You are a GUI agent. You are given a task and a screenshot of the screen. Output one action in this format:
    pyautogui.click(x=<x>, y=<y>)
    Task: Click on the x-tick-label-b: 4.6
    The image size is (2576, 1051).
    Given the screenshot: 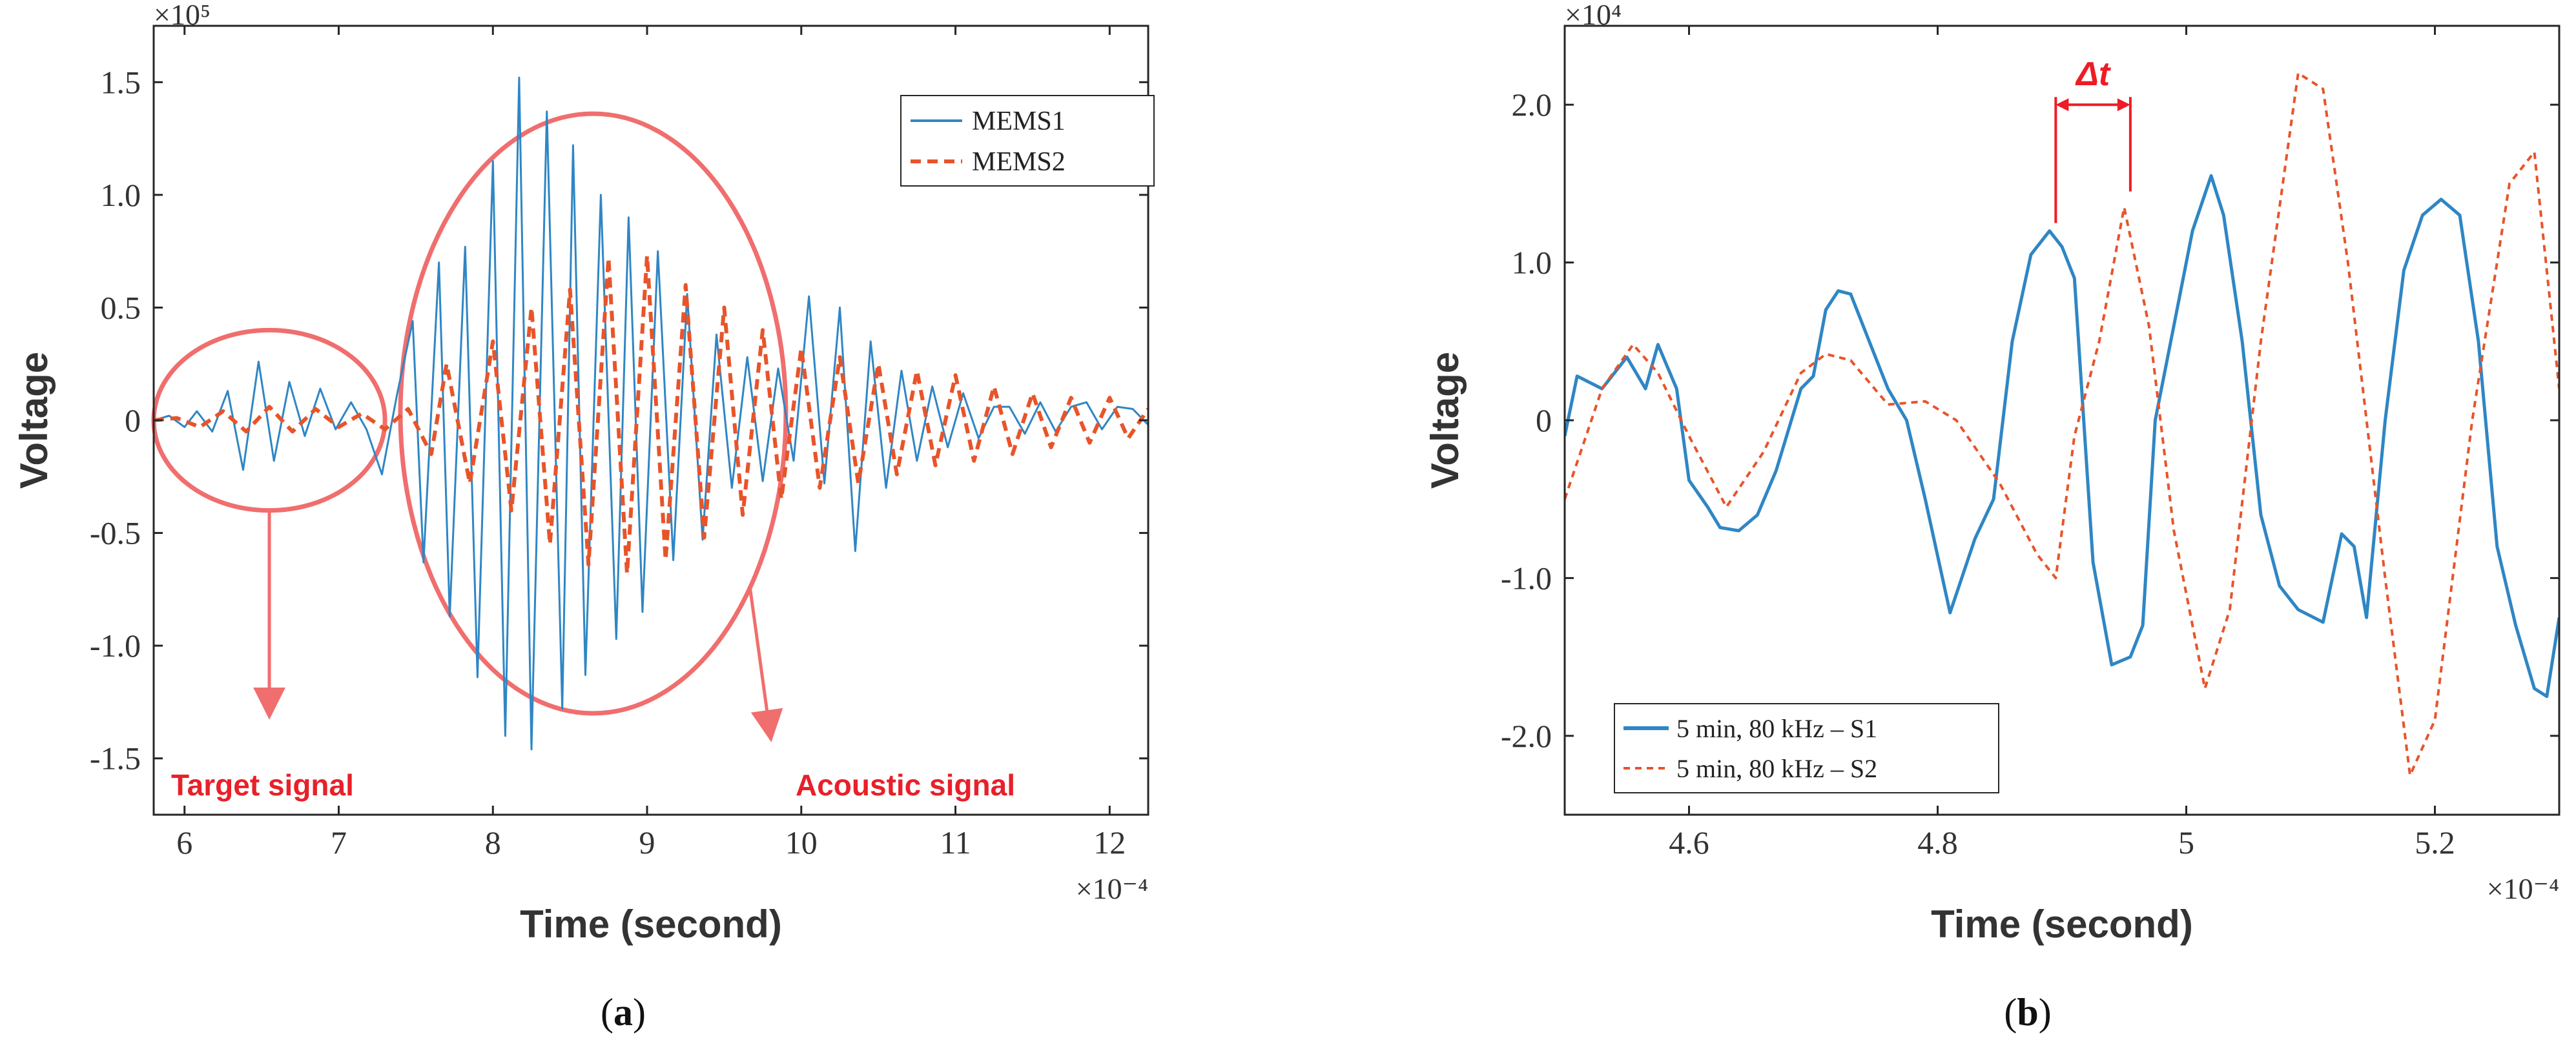 What is the action you would take?
    pyautogui.click(x=1689, y=843)
    